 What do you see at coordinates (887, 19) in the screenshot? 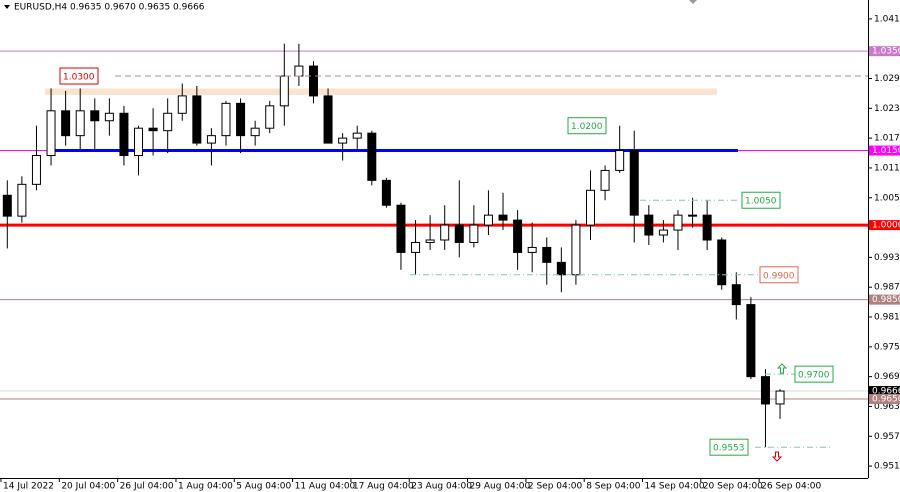
I see `y-tick-label: 1.0415` at bounding box center [887, 19].